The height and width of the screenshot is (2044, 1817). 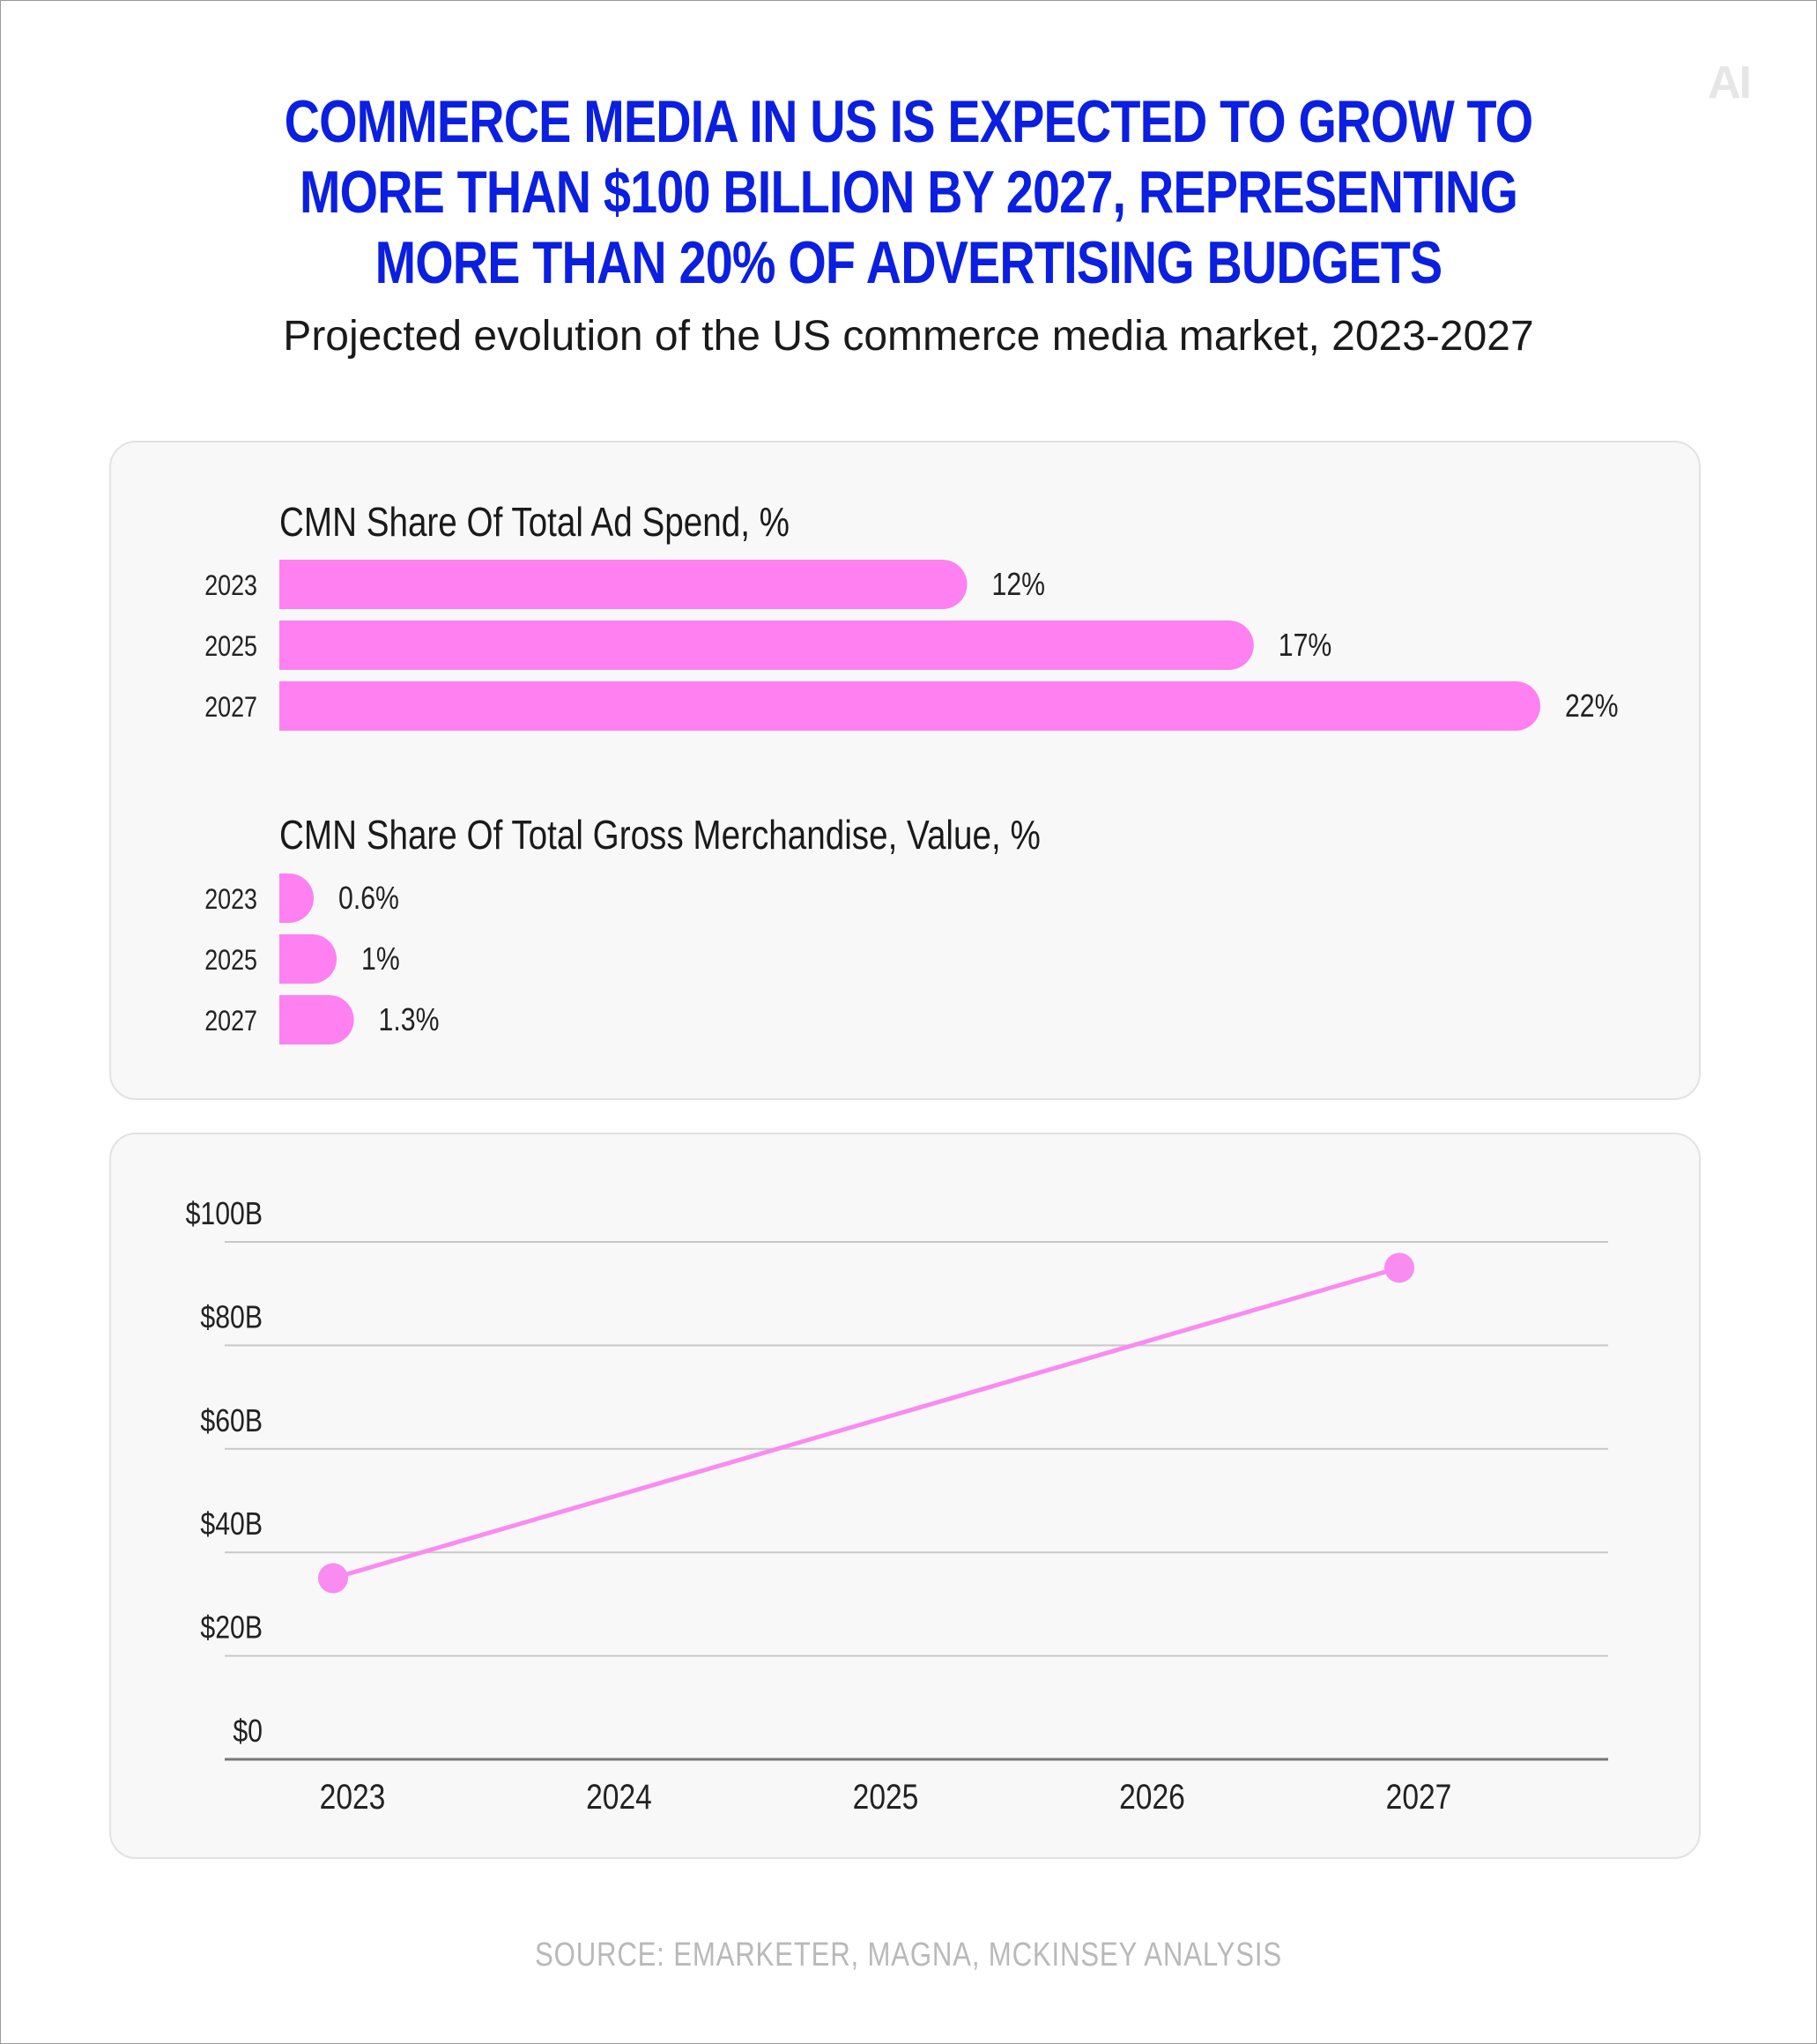 What do you see at coordinates (1399, 1267) in the screenshot?
I see `line-point-2027` at bounding box center [1399, 1267].